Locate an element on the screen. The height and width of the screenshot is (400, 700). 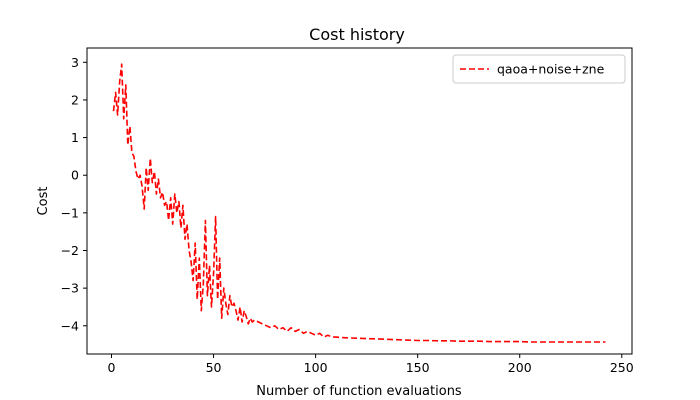
y-axis: 3 2 1 0 −1 −2 −3 −4 is located at coordinates (74, 194).